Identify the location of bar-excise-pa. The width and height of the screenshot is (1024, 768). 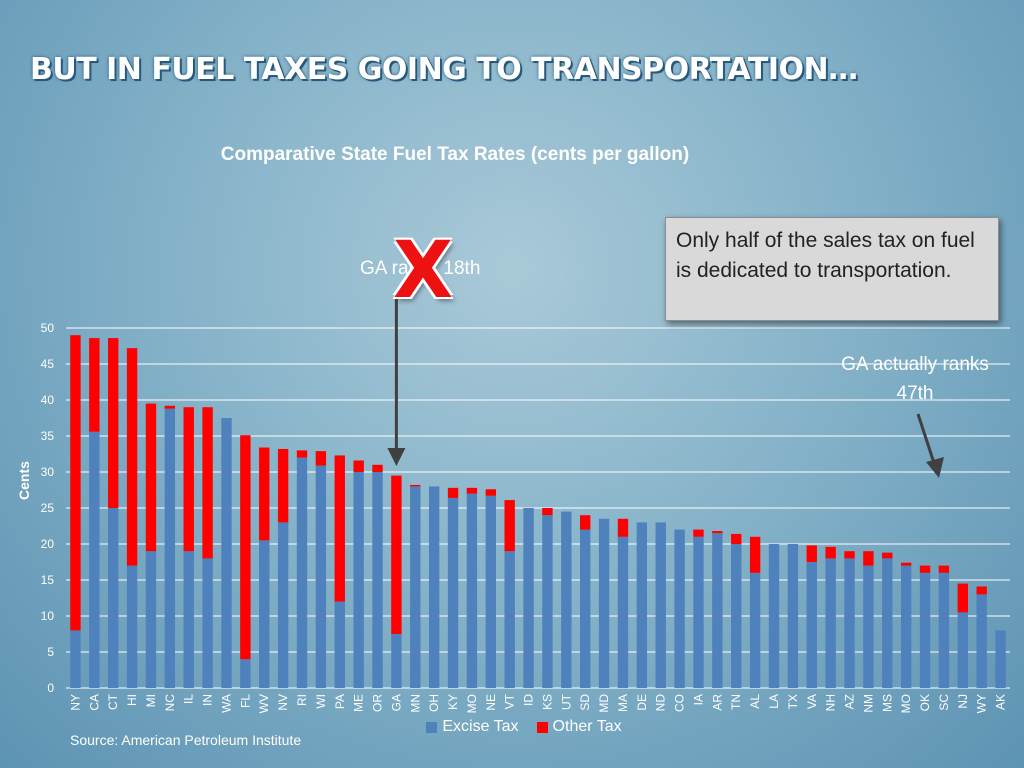
(339, 644).